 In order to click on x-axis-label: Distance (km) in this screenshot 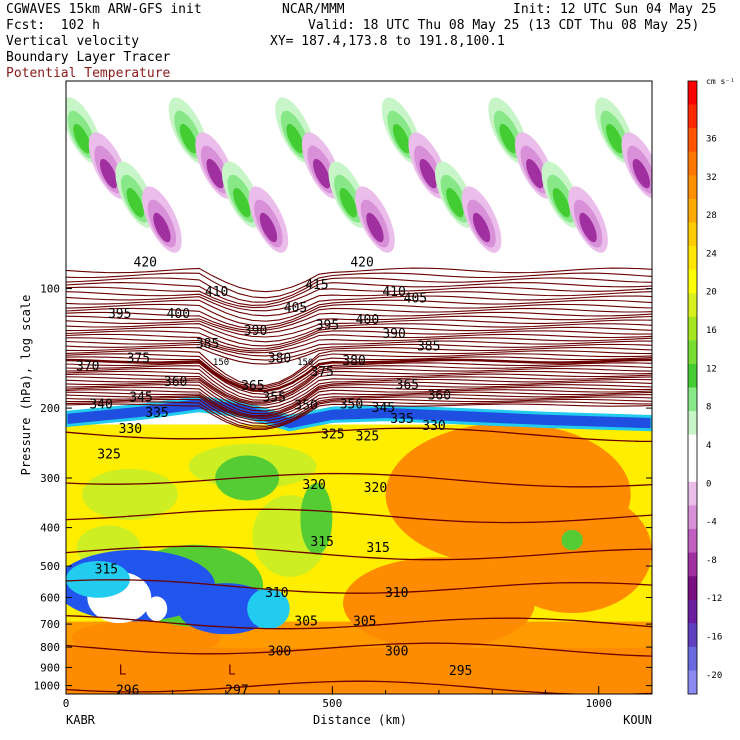, I will do `click(360, 720)`.